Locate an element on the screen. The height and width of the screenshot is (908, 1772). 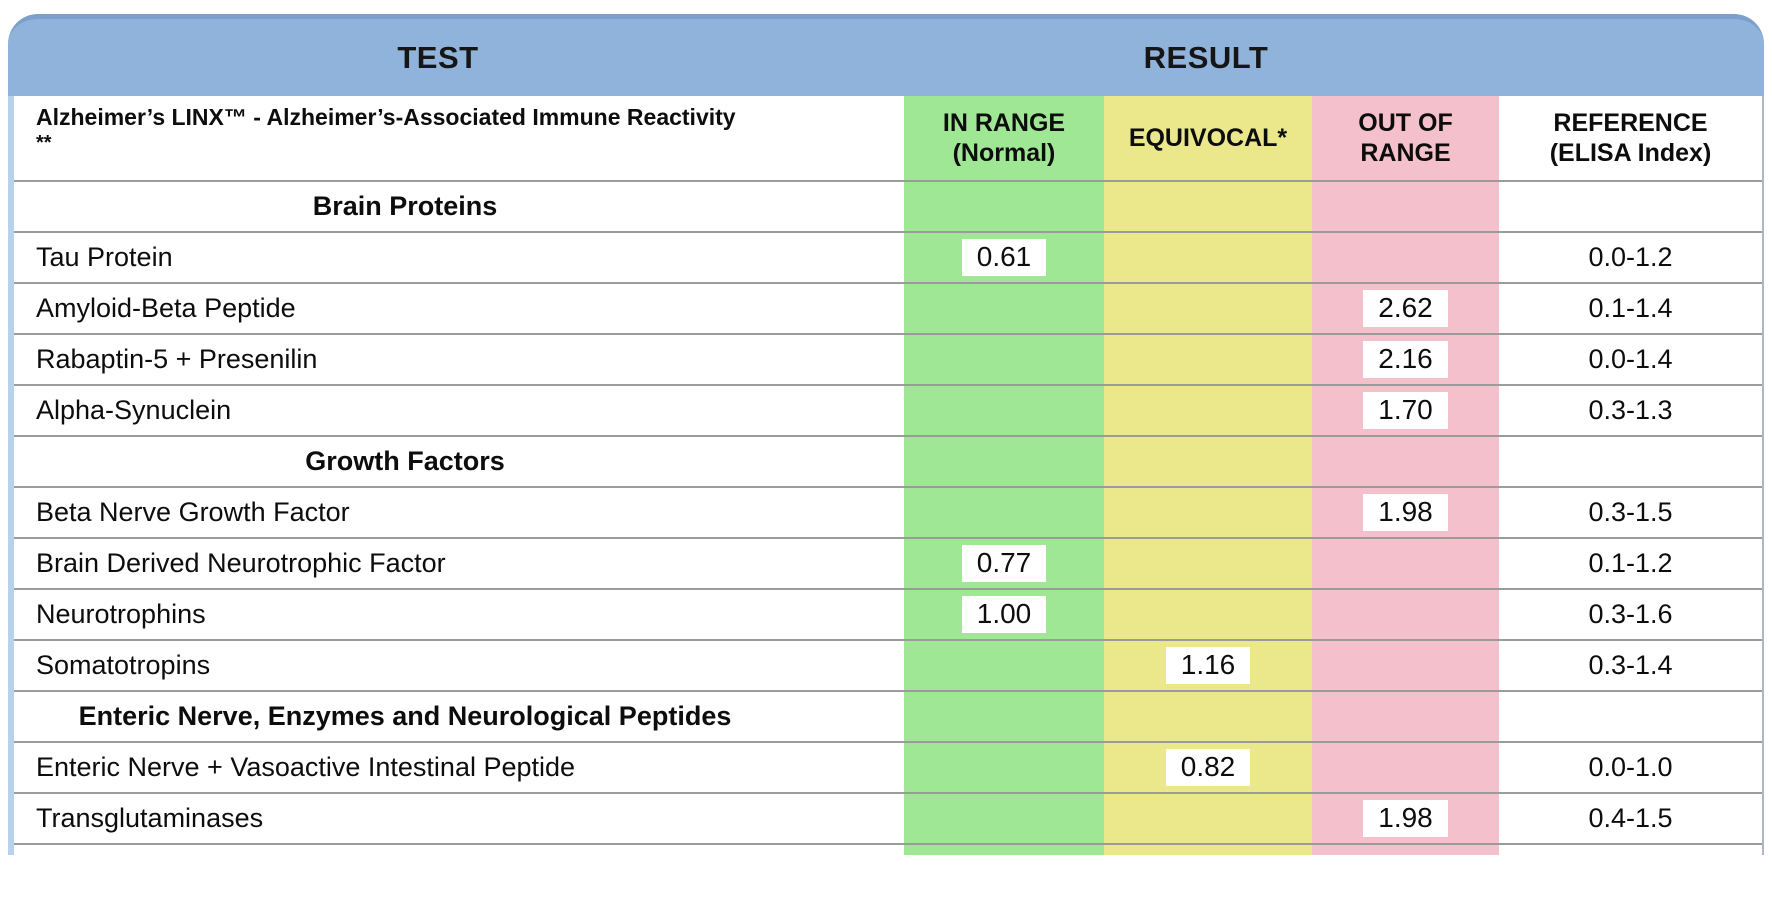
reference-cell: 0.3-1.5 is located at coordinates (1630, 512).